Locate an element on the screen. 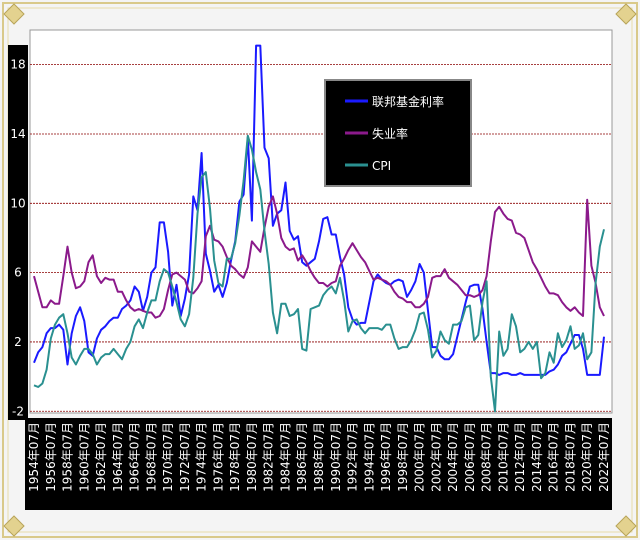 The height and width of the screenshot is (544, 640). y-tick-label: -2 is located at coordinates (18, 411).